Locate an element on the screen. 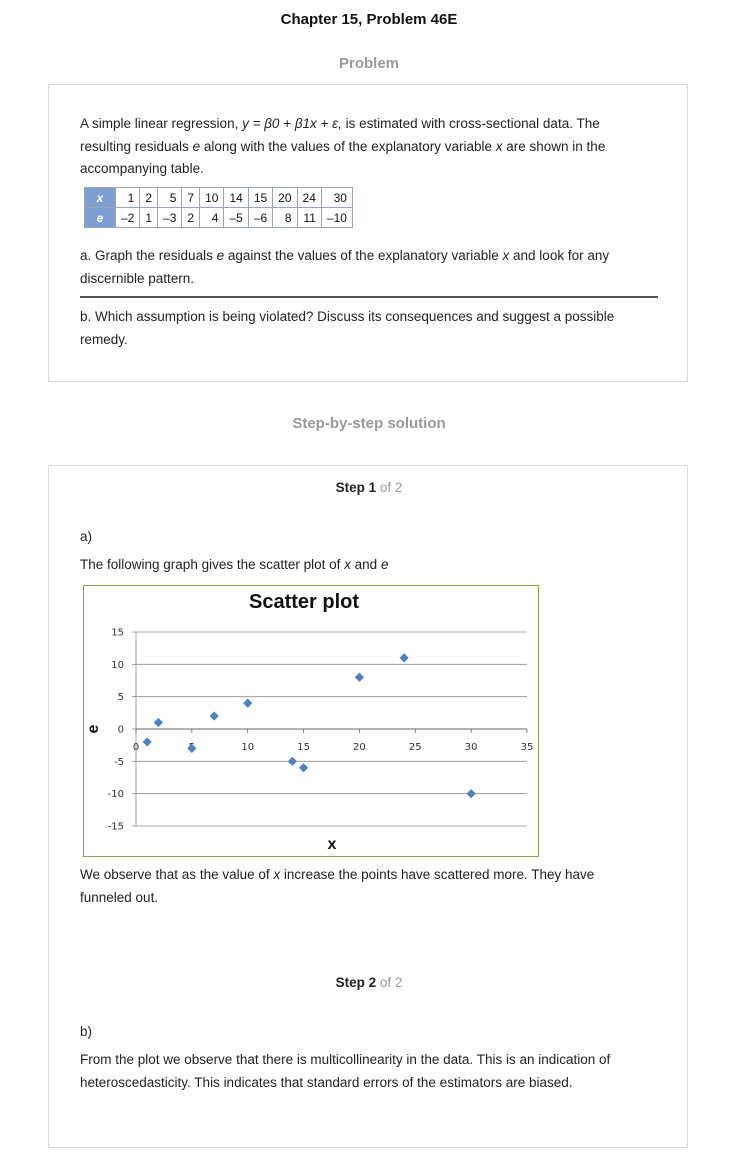 This screenshot has width=738, height=1174. regression-equation: y = β0 + β1x + ε, is located at coordinates (292, 123).